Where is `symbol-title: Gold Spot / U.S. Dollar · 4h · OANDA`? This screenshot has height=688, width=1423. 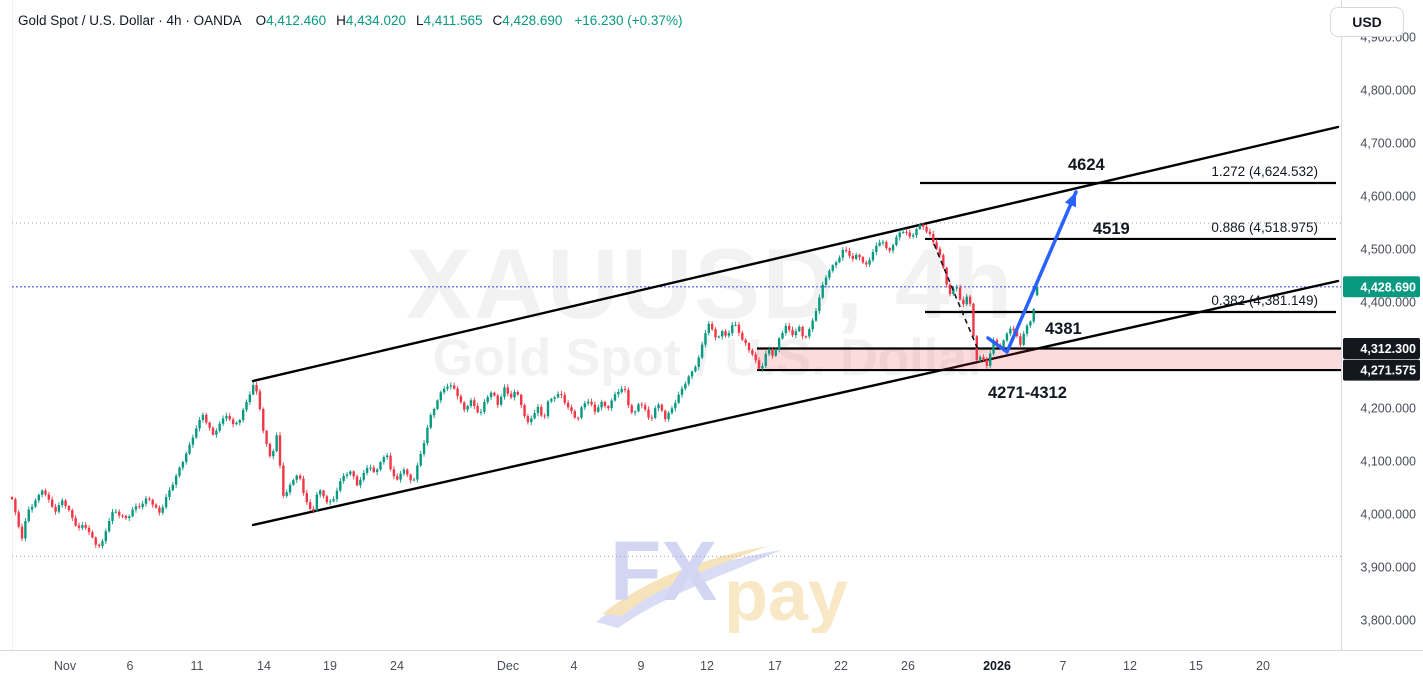 symbol-title: Gold Spot / U.S. Dollar · 4h · OANDA is located at coordinates (130, 20).